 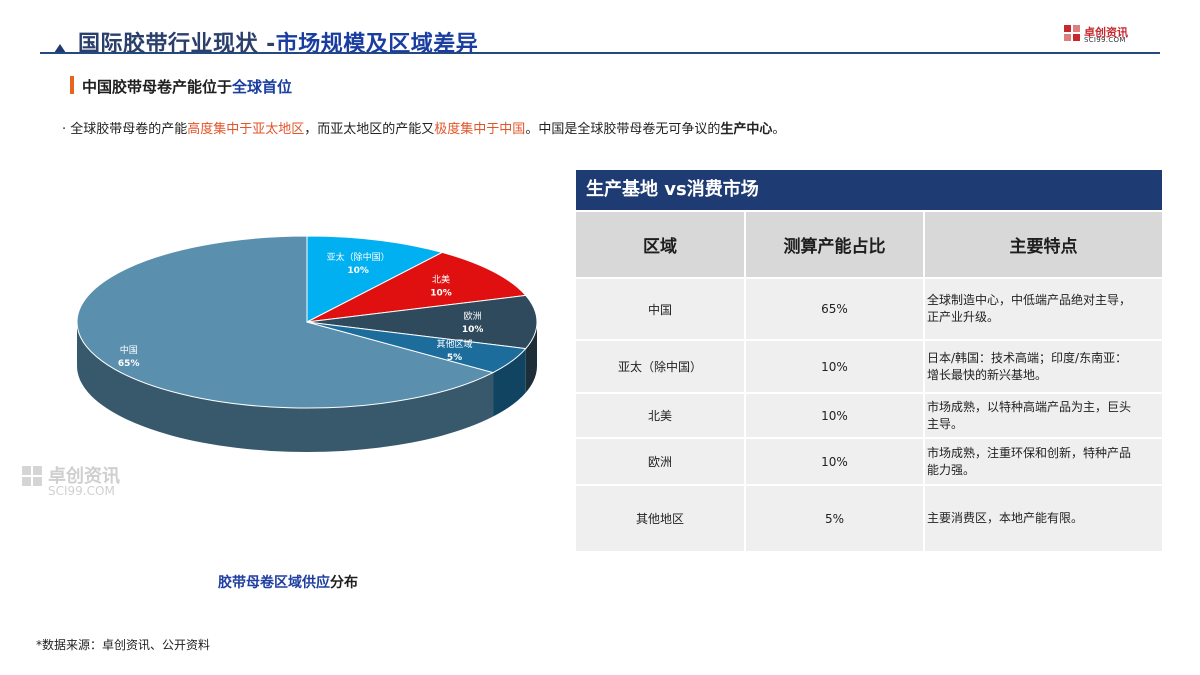 I want to click on cell-region: 欧洲, so click(x=661, y=462).